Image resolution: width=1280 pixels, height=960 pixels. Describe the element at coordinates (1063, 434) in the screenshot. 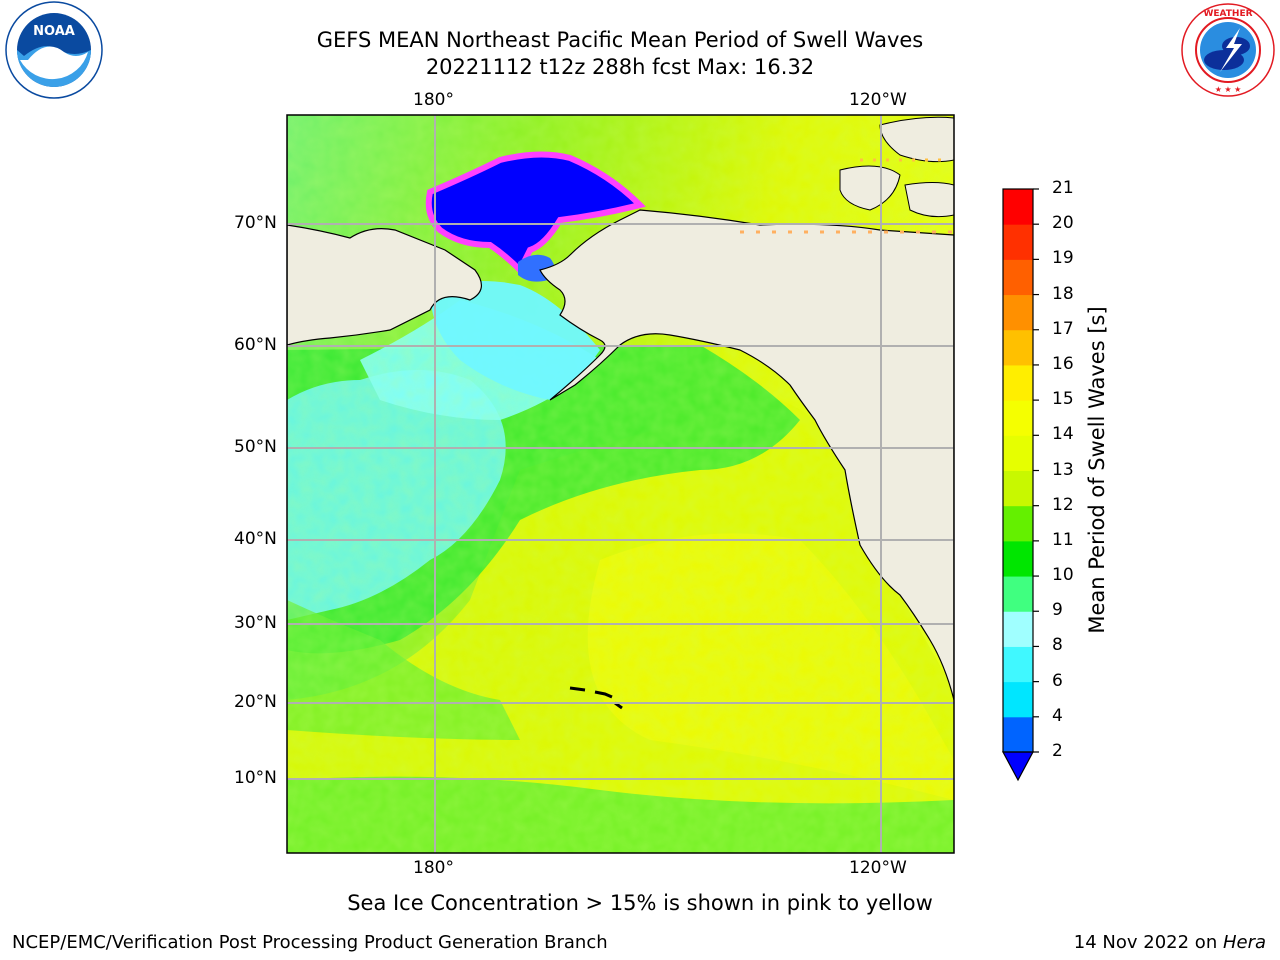

I see `colorbar-tick-label: 14` at that location.